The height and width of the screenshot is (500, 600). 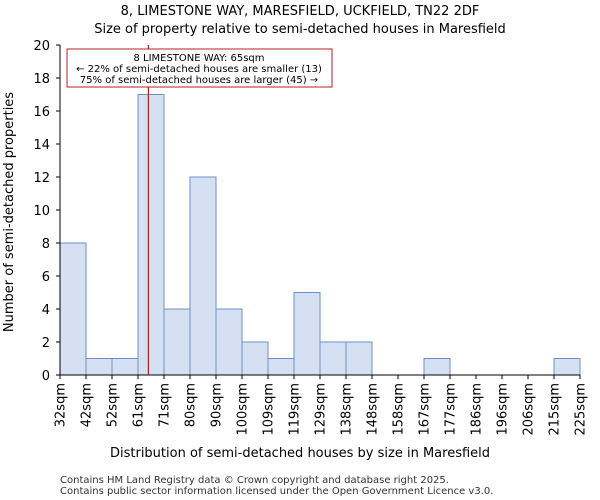 I want to click on x-tick-label: 32sqm, so click(x=61, y=405).